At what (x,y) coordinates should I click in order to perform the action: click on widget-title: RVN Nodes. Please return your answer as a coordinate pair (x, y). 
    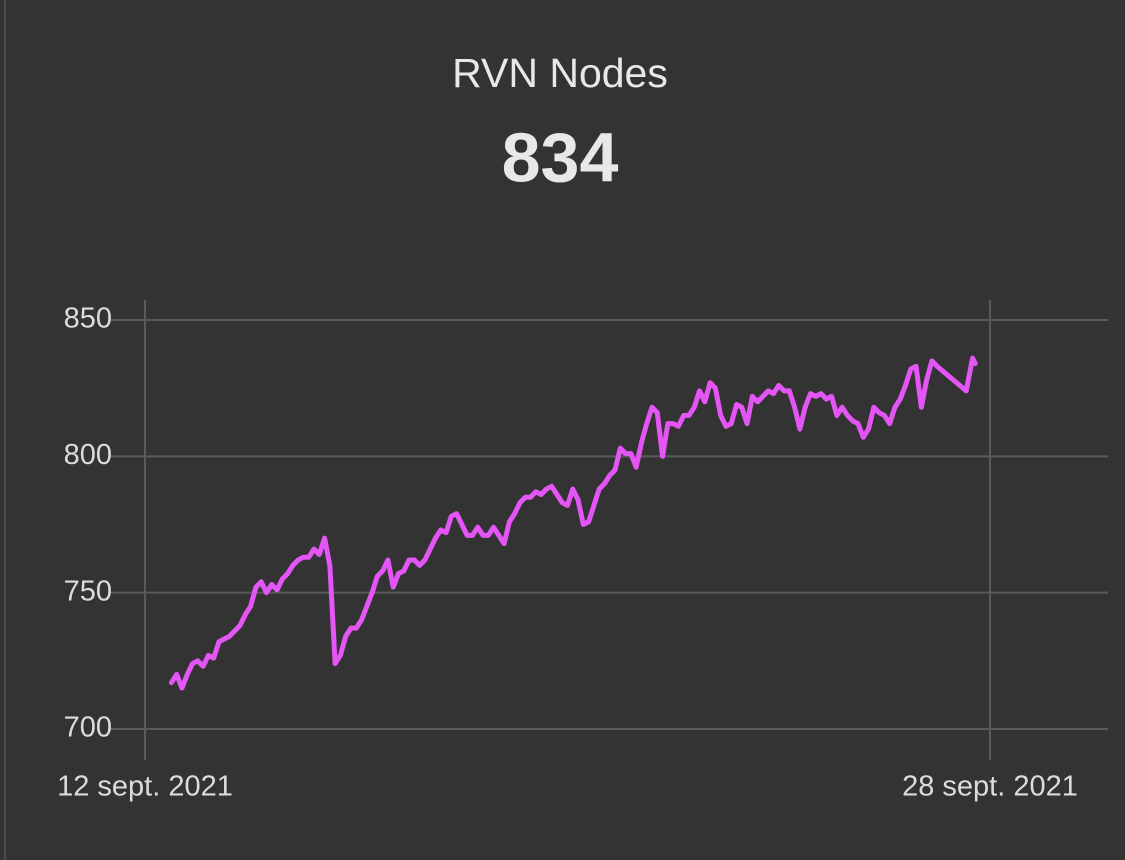
    Looking at the image, I should click on (560, 73).